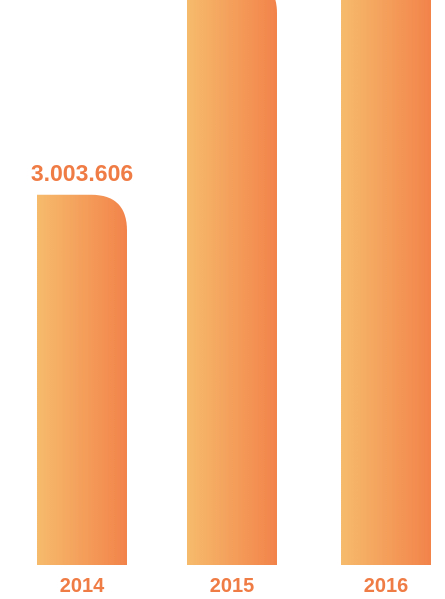 The height and width of the screenshot is (599, 445). I want to click on value-label-2014: 3.003.606, so click(82, 173).